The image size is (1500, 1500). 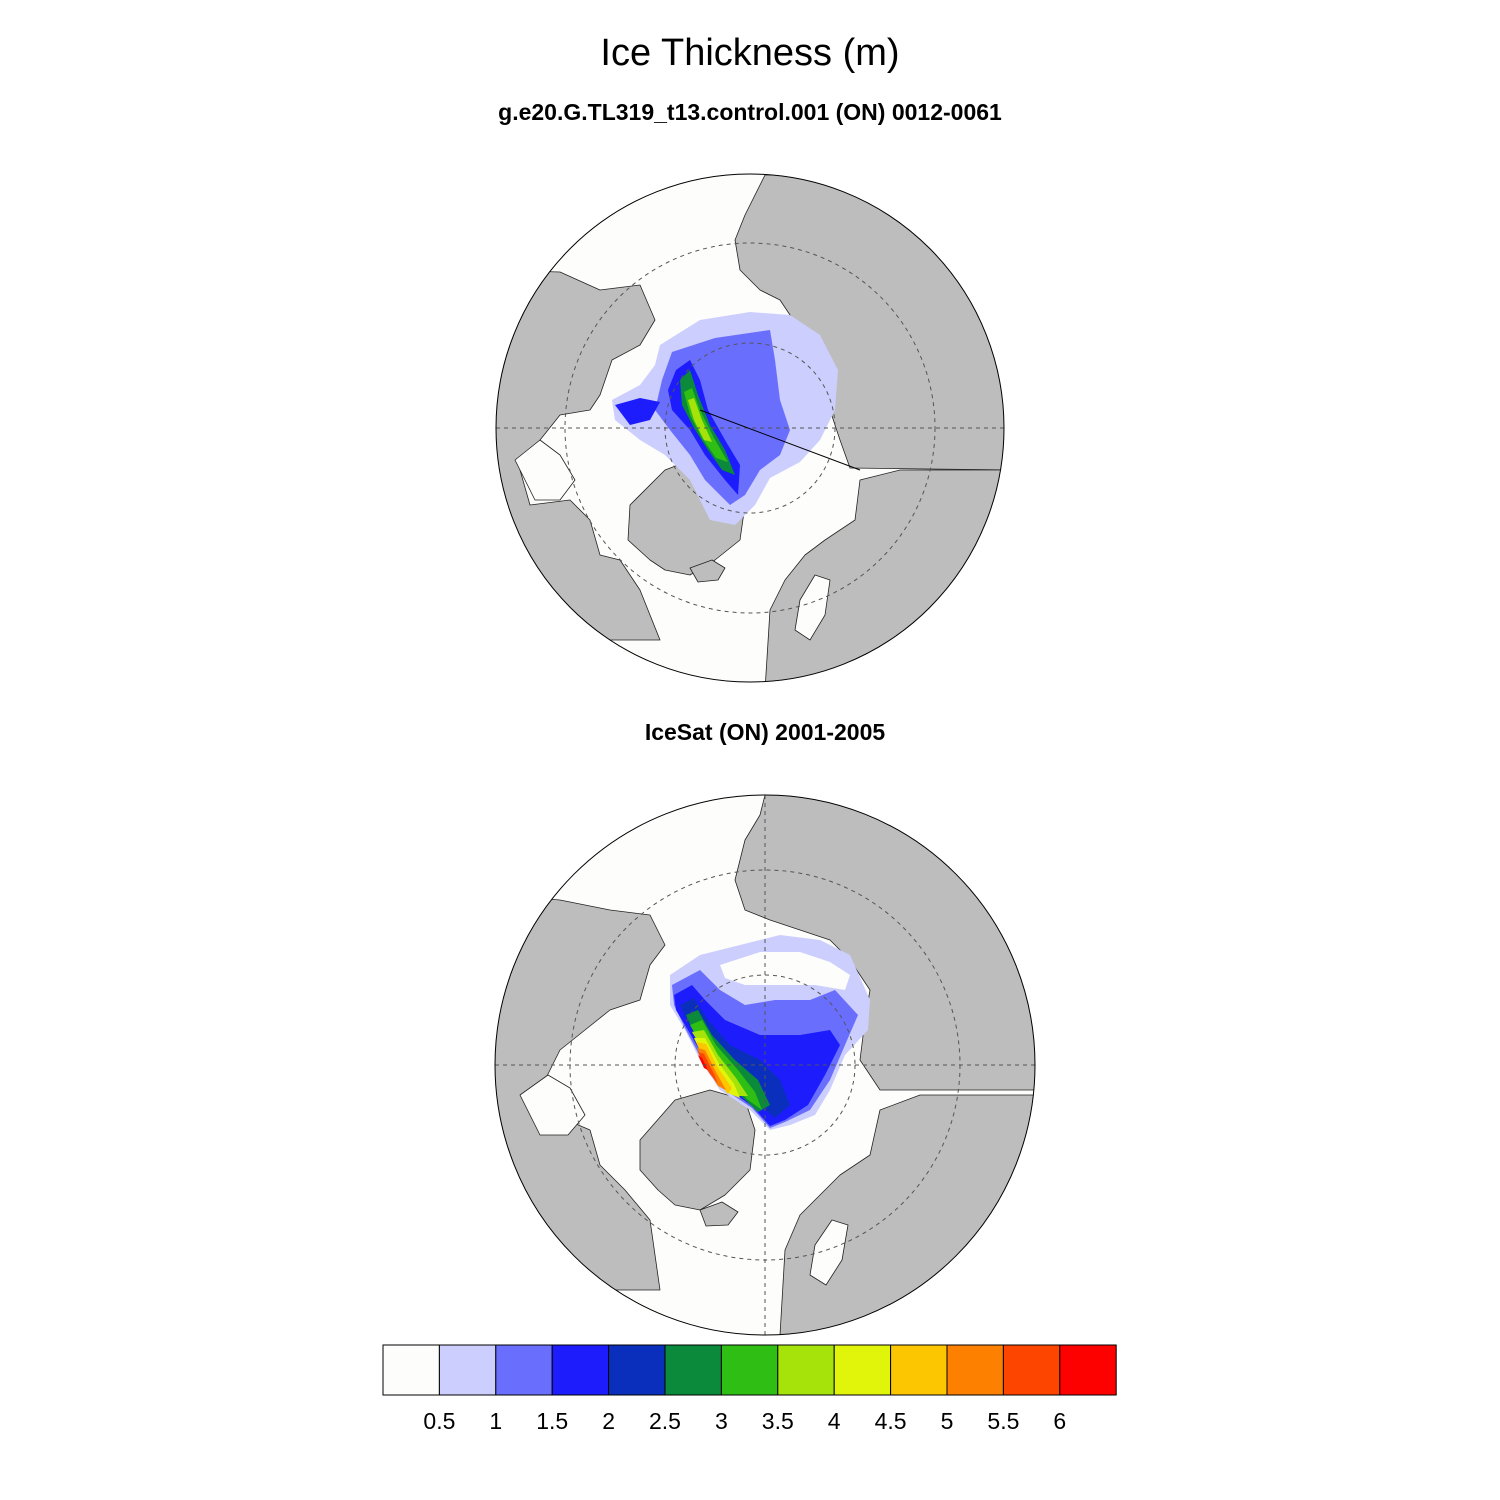 What do you see at coordinates (608, 1421) in the screenshot?
I see `colorbar-label: 2` at bounding box center [608, 1421].